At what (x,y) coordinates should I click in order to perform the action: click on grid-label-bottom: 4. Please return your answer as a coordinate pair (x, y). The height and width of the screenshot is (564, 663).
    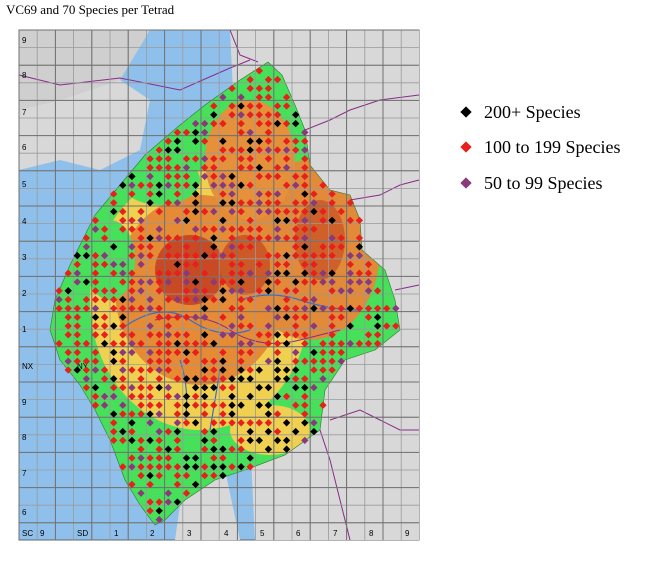
    Looking at the image, I should click on (226, 533).